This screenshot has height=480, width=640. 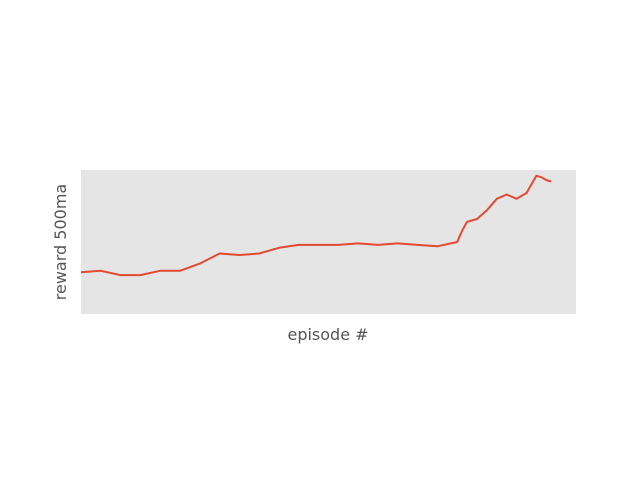 I want to click on x-axis-label: episode #, so click(x=327, y=334).